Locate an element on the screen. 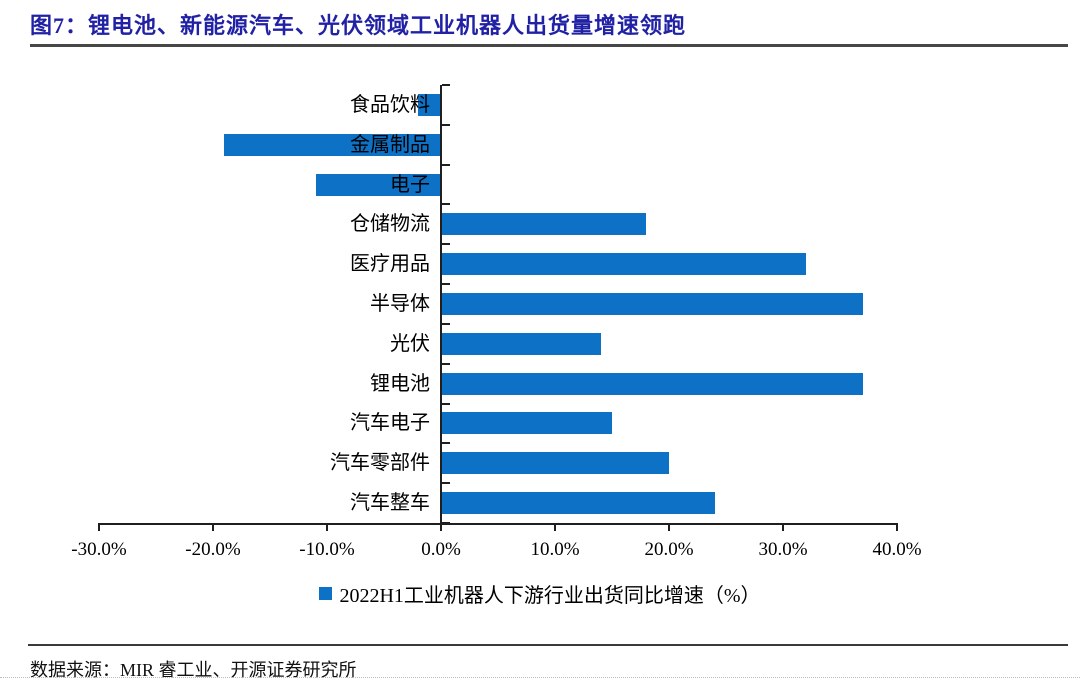 This screenshot has height=687, width=1080. category-label: 光伏 is located at coordinates (410, 344).